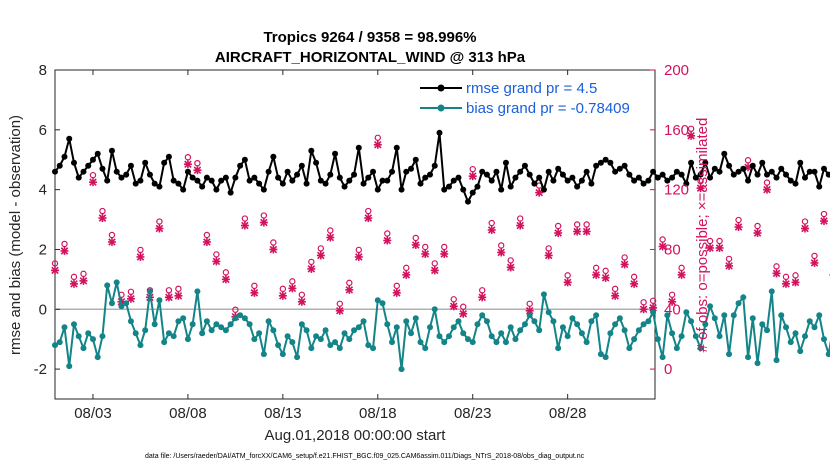 This screenshot has height=470, width=830. Describe the element at coordinates (676, 130) in the screenshot. I see `right-y-tick-label: 160` at that location.